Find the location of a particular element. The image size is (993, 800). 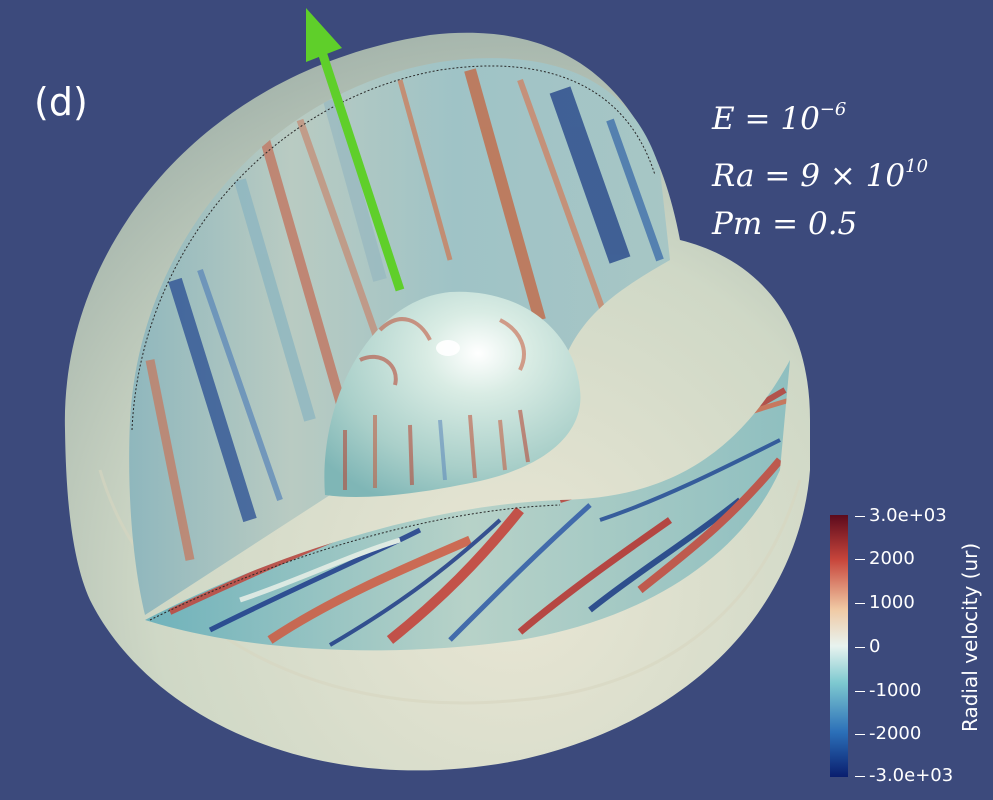

colorbar-tick-2000: 2000 is located at coordinates (885, 558).